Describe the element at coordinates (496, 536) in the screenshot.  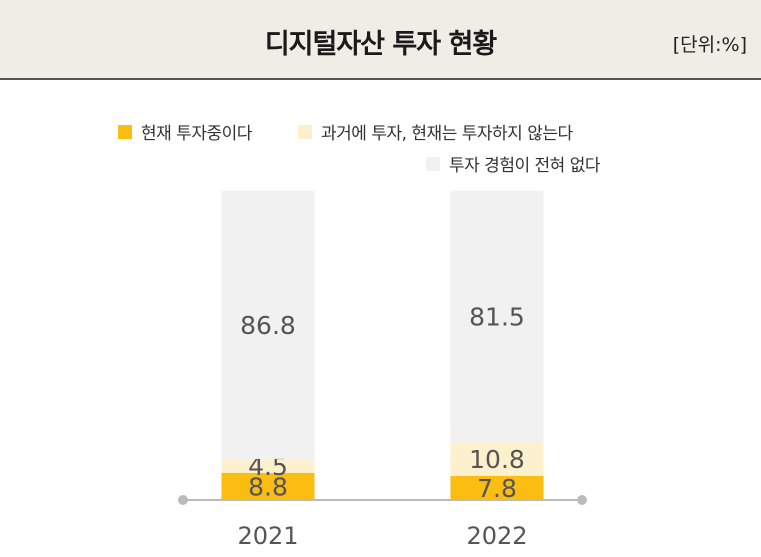
I see `x-tick-label-2022: 2022` at that location.